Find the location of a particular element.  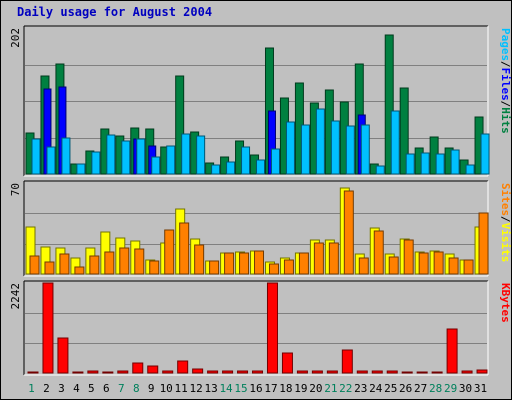

legend-pages: Pages is located at coordinates (505, 44).